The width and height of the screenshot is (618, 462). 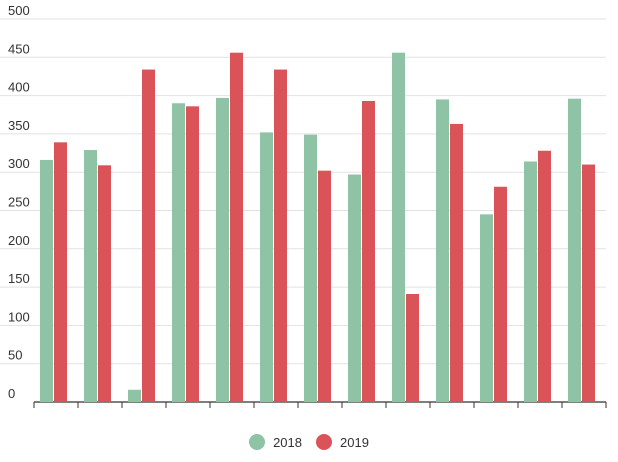 I want to click on legend-item-2018: 2018, so click(x=275, y=442).